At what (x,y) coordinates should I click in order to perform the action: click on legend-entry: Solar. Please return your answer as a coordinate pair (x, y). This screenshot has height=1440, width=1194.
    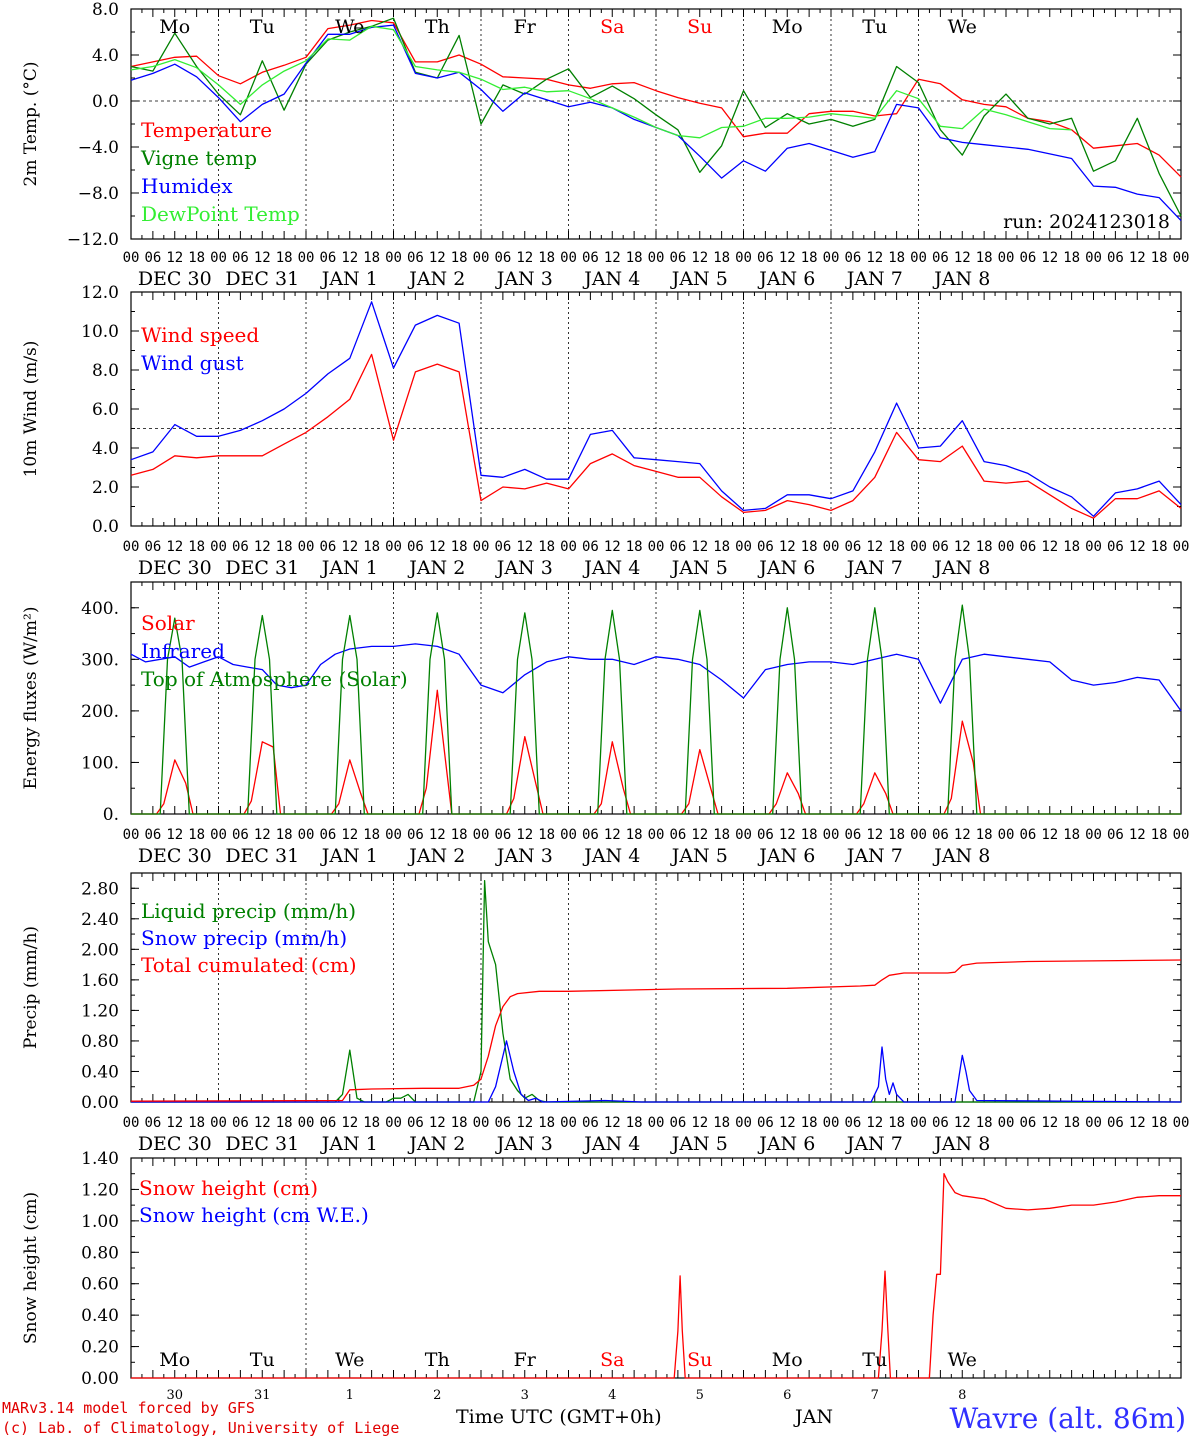
    Looking at the image, I should click on (168, 623).